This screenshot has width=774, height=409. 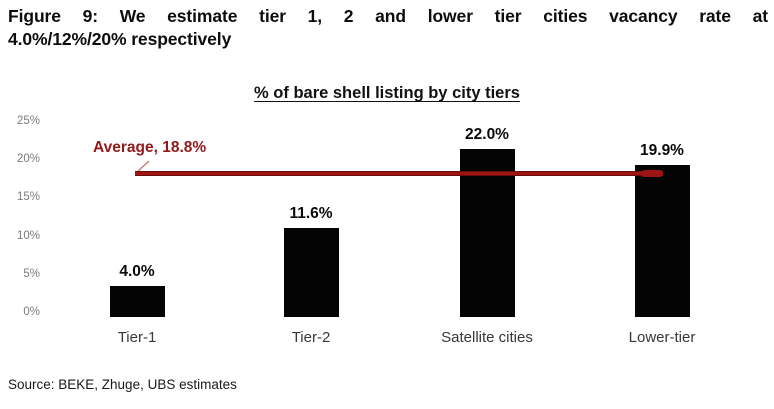 What do you see at coordinates (28, 159) in the screenshot?
I see `y-tick-label-20: 20%` at bounding box center [28, 159].